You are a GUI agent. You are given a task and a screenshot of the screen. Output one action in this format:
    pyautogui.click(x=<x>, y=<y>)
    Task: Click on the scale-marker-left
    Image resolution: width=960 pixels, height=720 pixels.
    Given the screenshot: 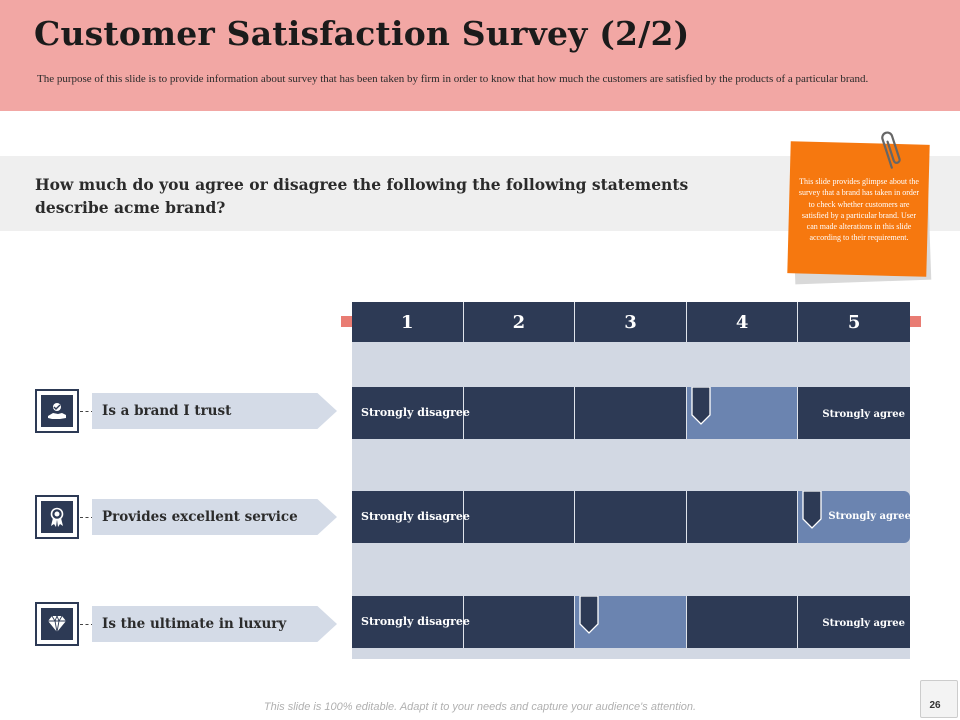 What is the action you would take?
    pyautogui.click(x=346, y=321)
    